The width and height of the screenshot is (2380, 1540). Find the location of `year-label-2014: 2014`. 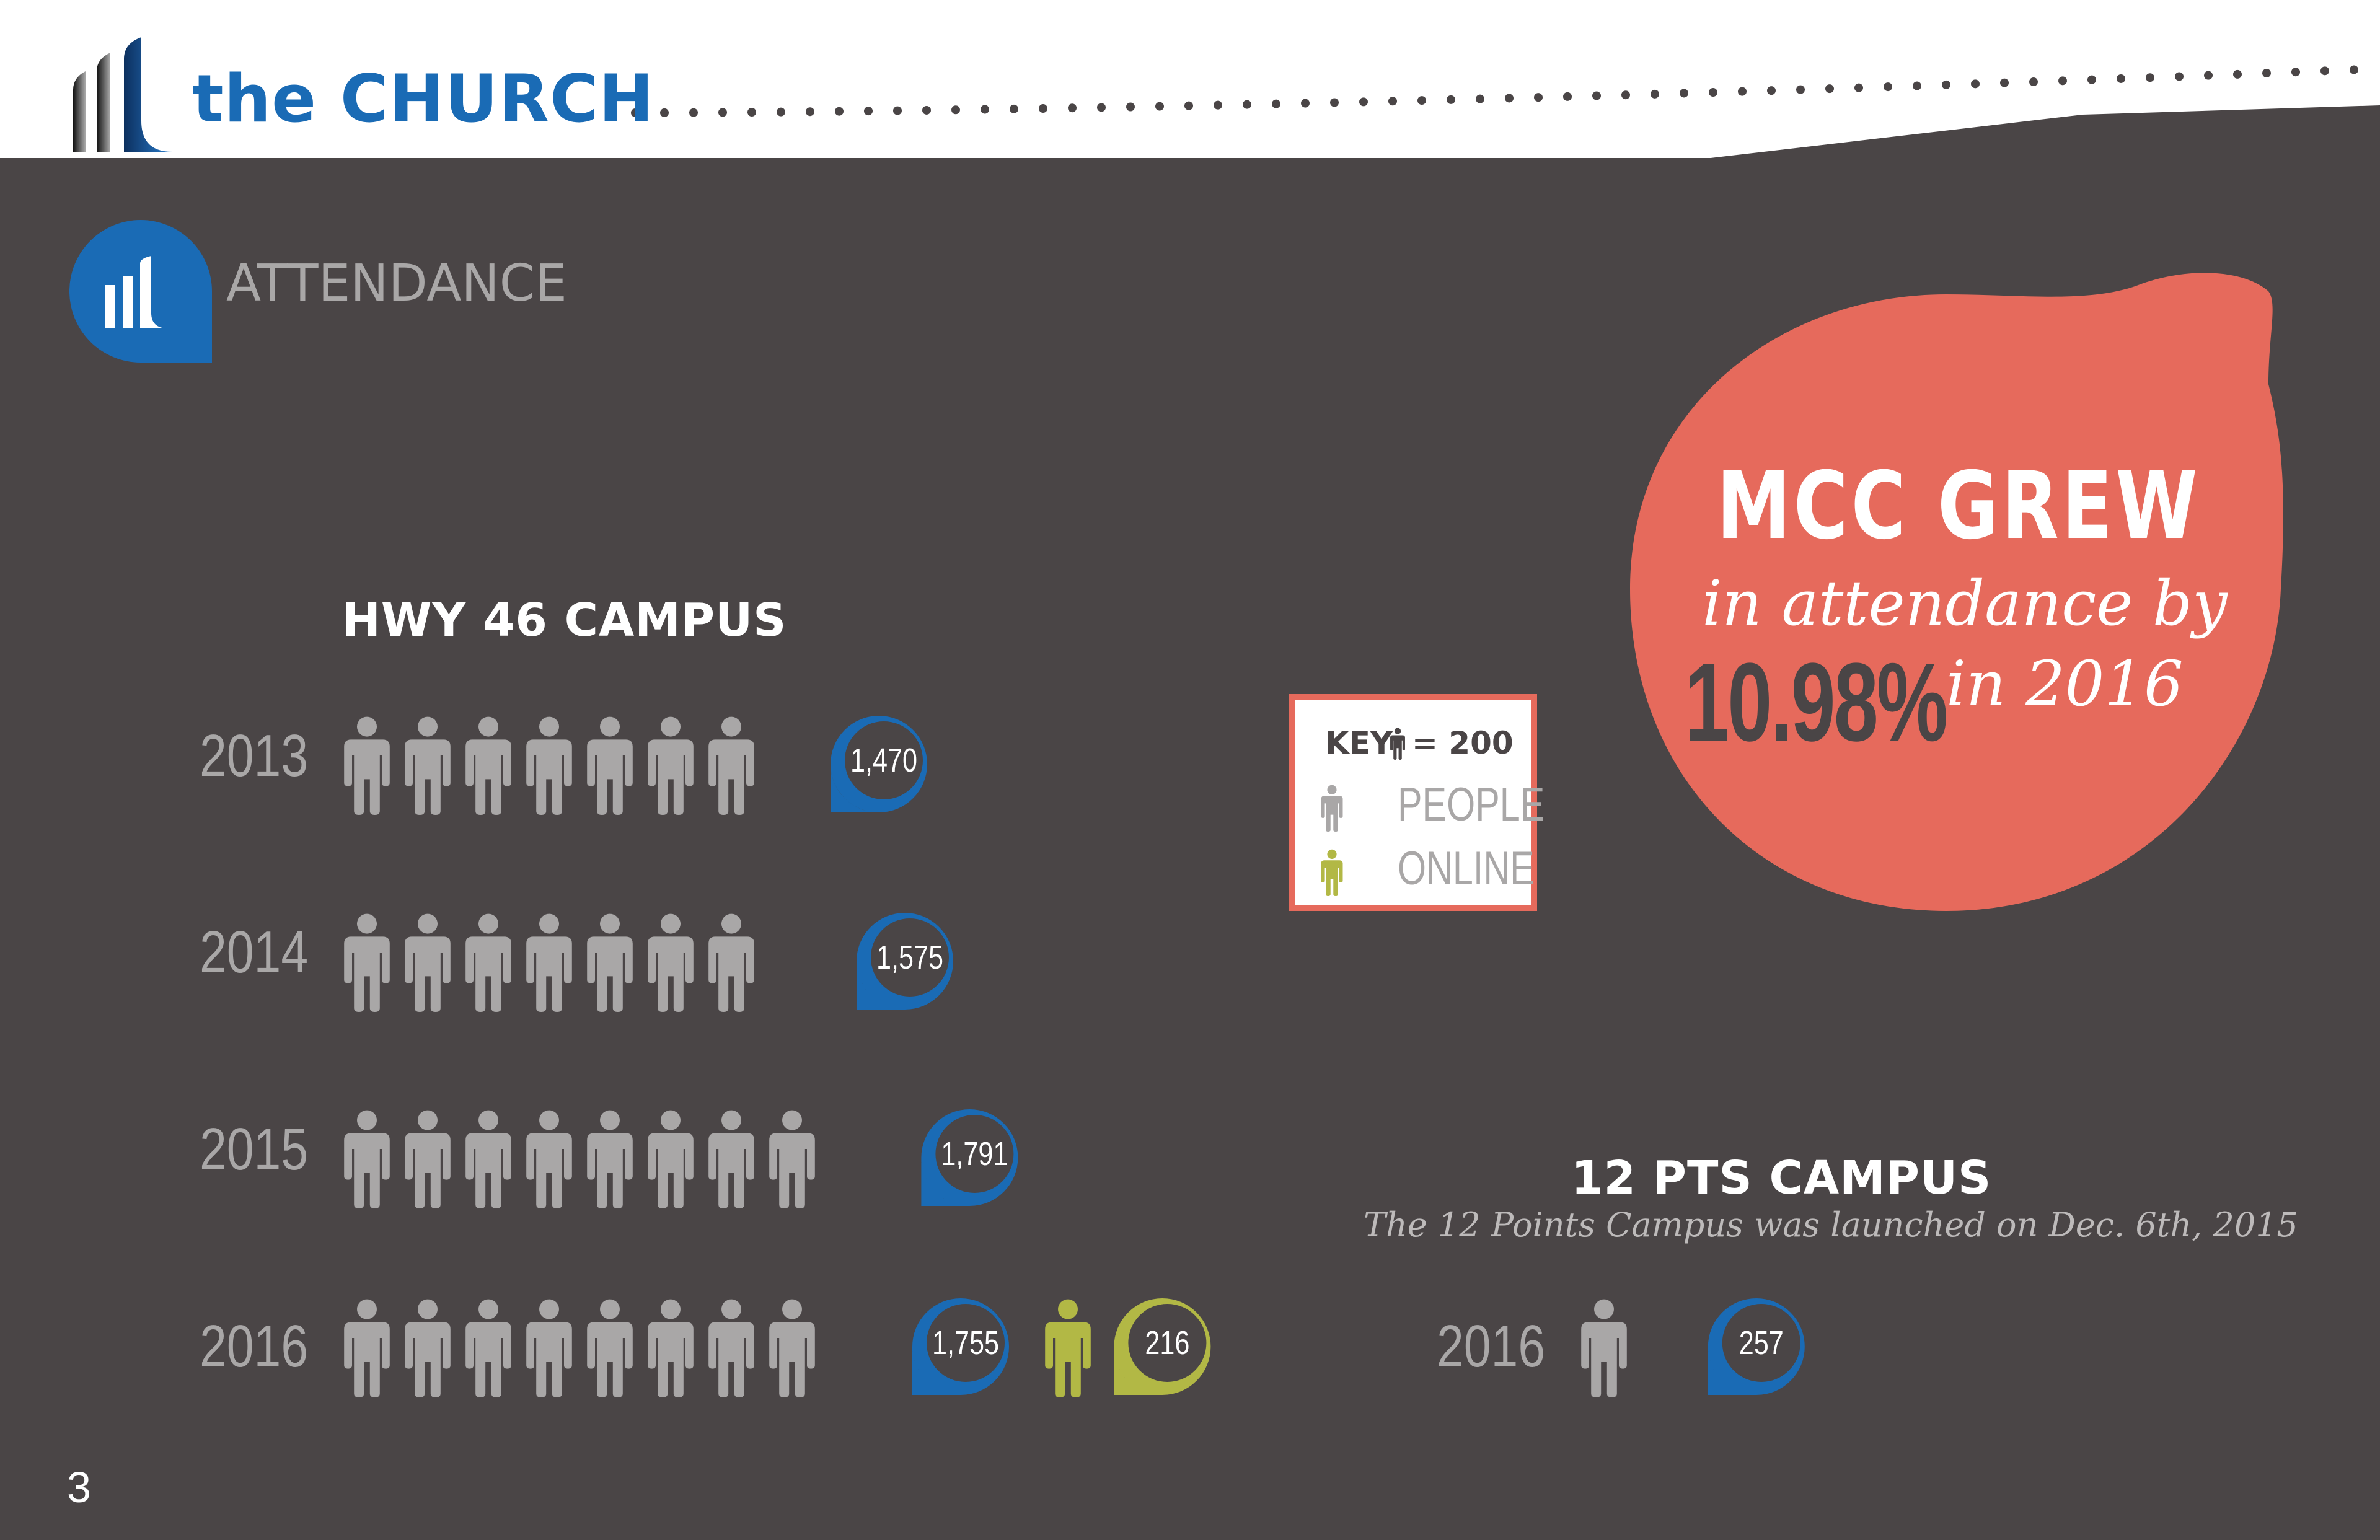

year-label-2014: 2014 is located at coordinates (254, 952).